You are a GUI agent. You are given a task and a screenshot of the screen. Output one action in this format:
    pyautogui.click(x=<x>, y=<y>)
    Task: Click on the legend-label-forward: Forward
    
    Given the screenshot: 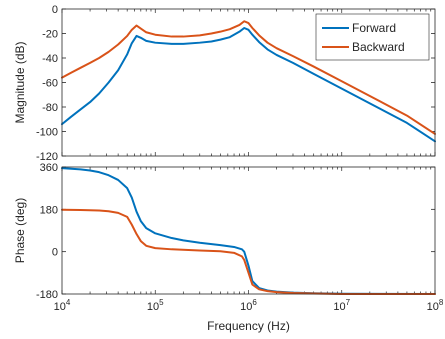 What is the action you would take?
    pyautogui.click(x=374, y=28)
    